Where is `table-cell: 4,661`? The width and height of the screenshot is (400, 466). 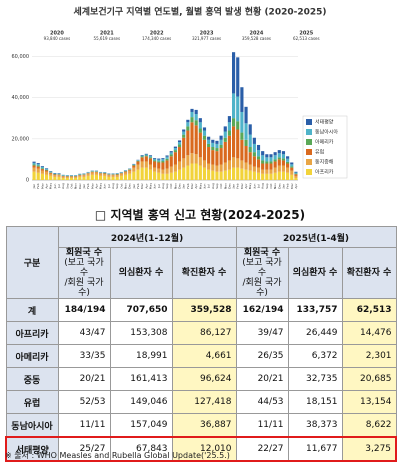 table-cell: 4,661 is located at coordinates (204, 356).